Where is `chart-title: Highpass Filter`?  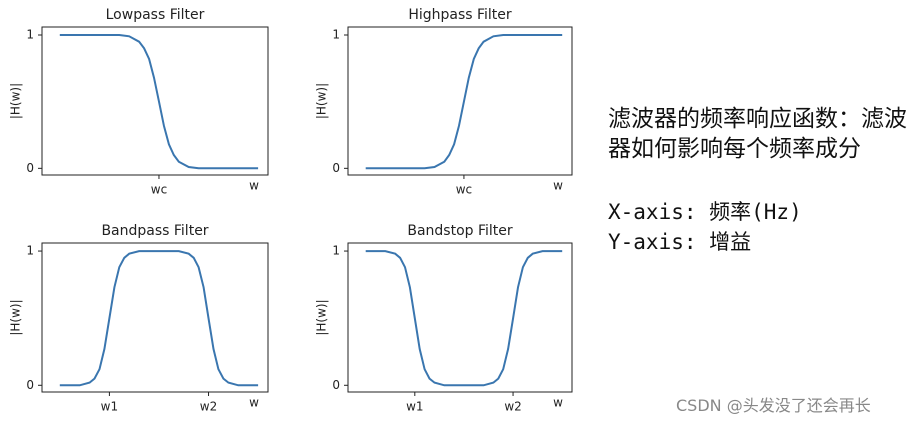 chart-title: Highpass Filter is located at coordinates (460, 15).